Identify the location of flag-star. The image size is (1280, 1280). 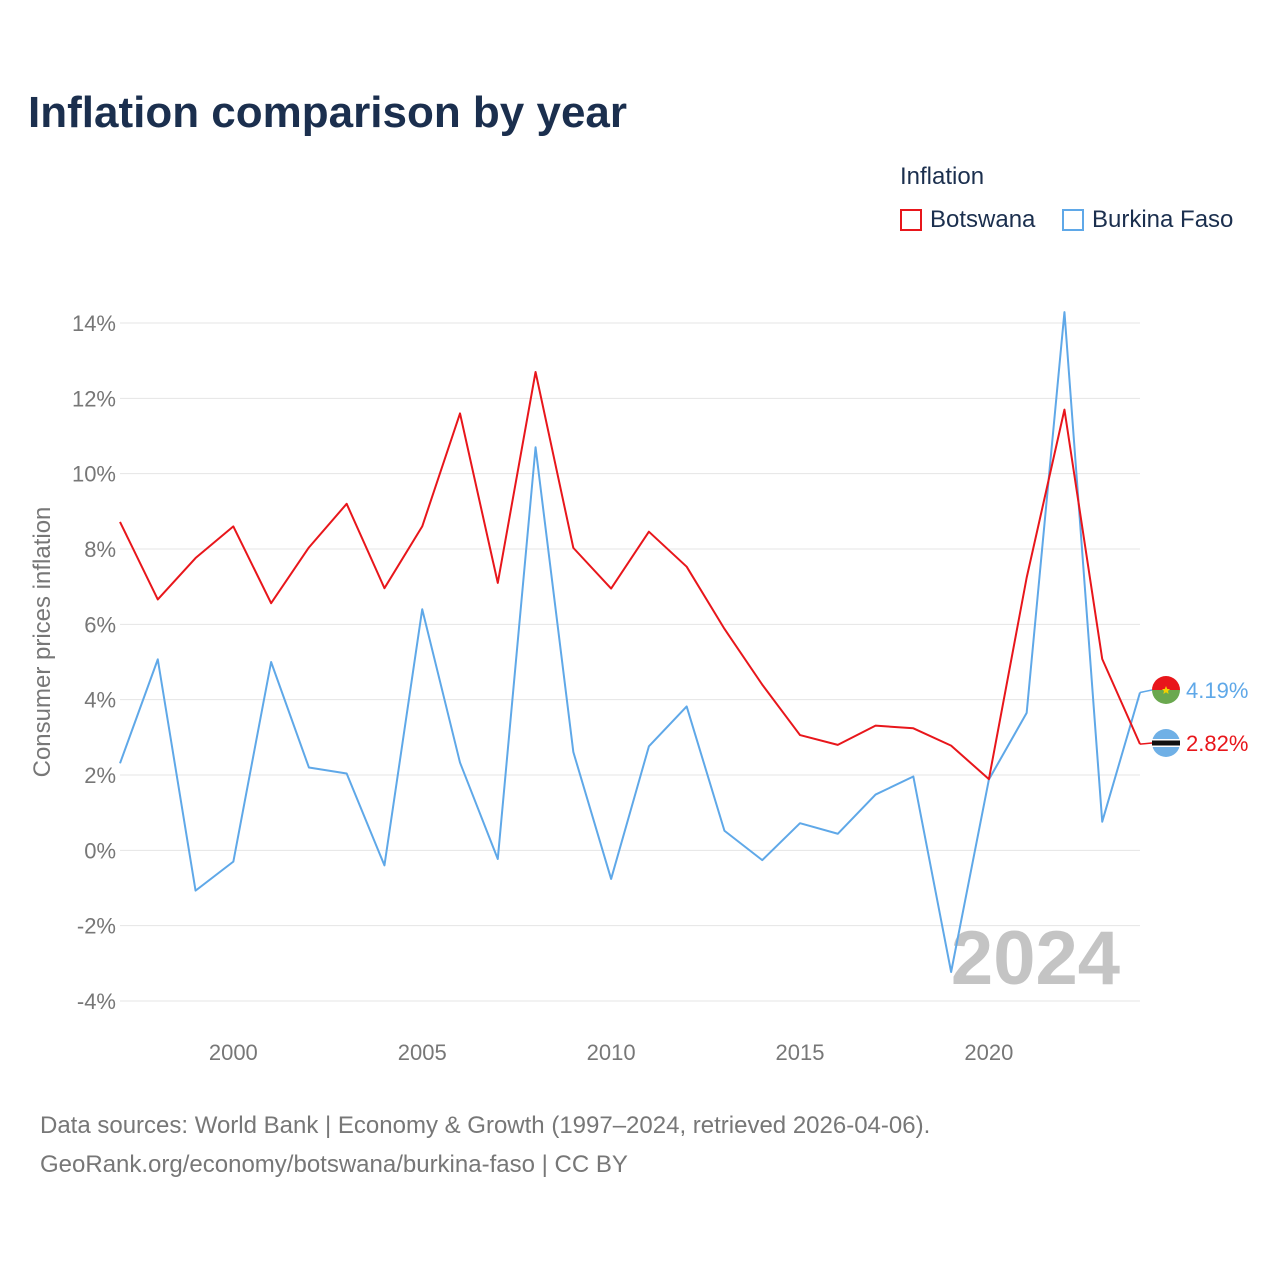
(1166, 690).